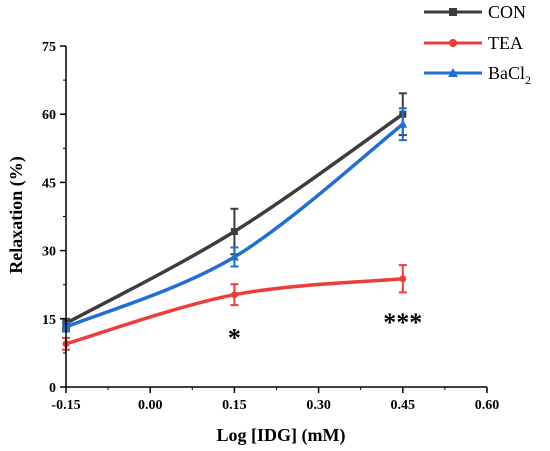  I want to click on x-tick-label: 0.60, so click(487, 405).